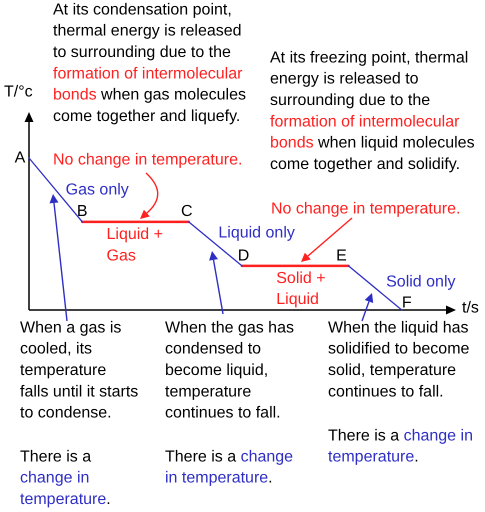 The width and height of the screenshot is (485, 512). Describe the element at coordinates (97, 189) in the screenshot. I see `annotation: Gas only` at that location.